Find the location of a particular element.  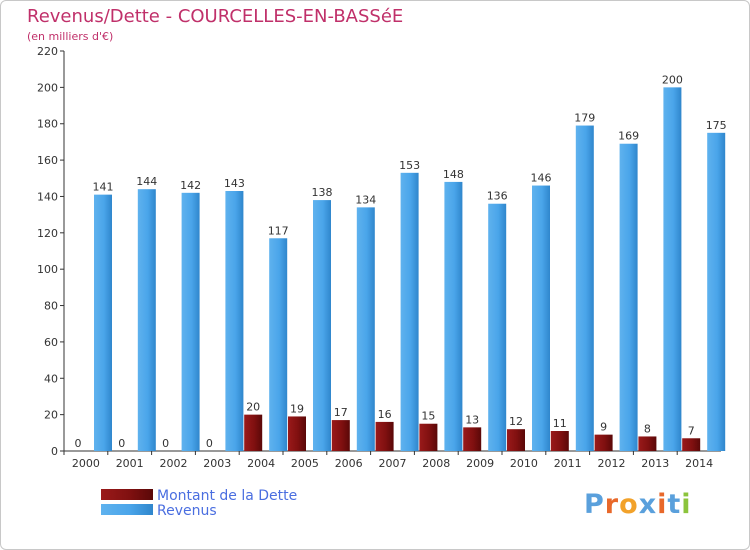

revenue-value-label: 136 is located at coordinates (497, 196).